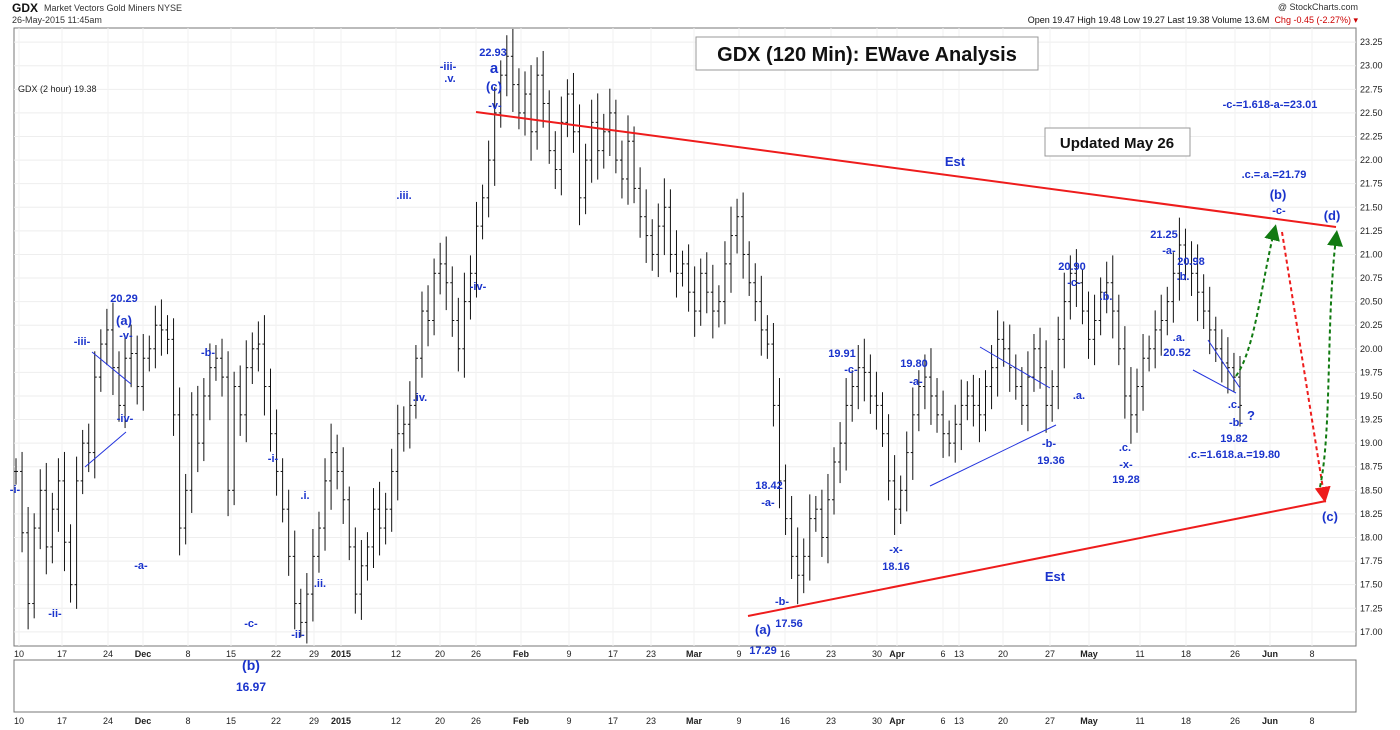  I want to click on lower-channel-line, so click(1037, 558).